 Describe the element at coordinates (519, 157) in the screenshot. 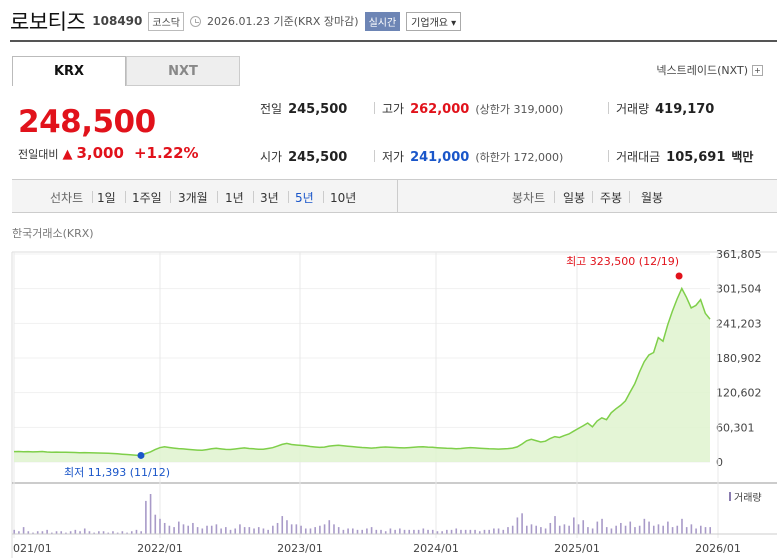

I see `lower-limit: (하한가 172,000)` at that location.